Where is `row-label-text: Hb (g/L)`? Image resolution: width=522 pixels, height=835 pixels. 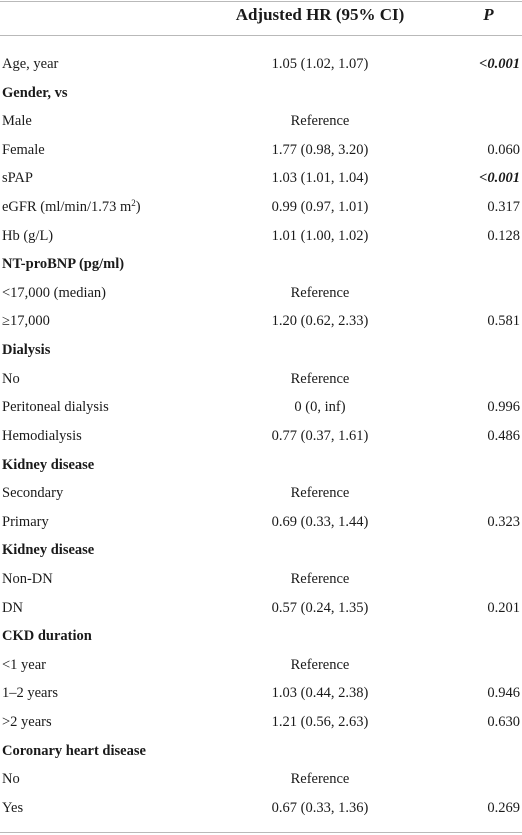
row-label-text: Hb (g/L) is located at coordinates (28, 235).